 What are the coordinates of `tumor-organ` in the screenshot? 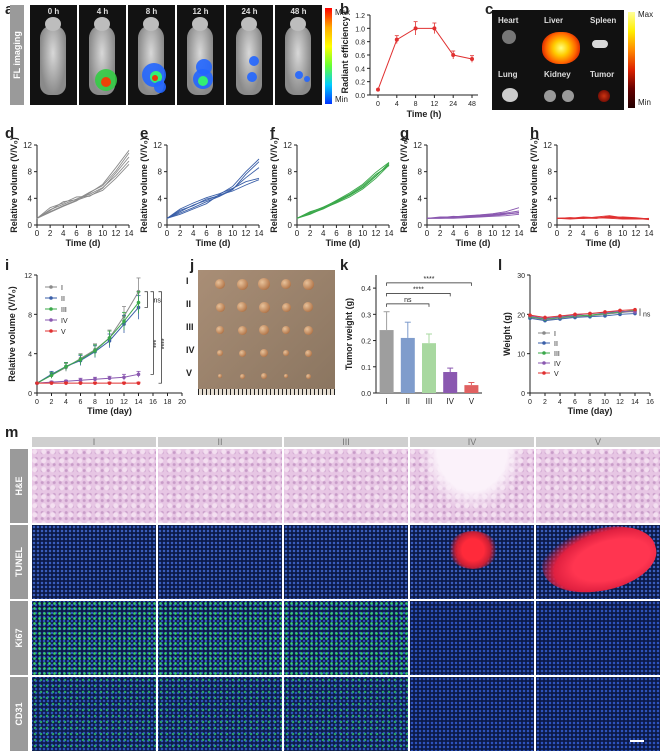 It's located at (604, 96).